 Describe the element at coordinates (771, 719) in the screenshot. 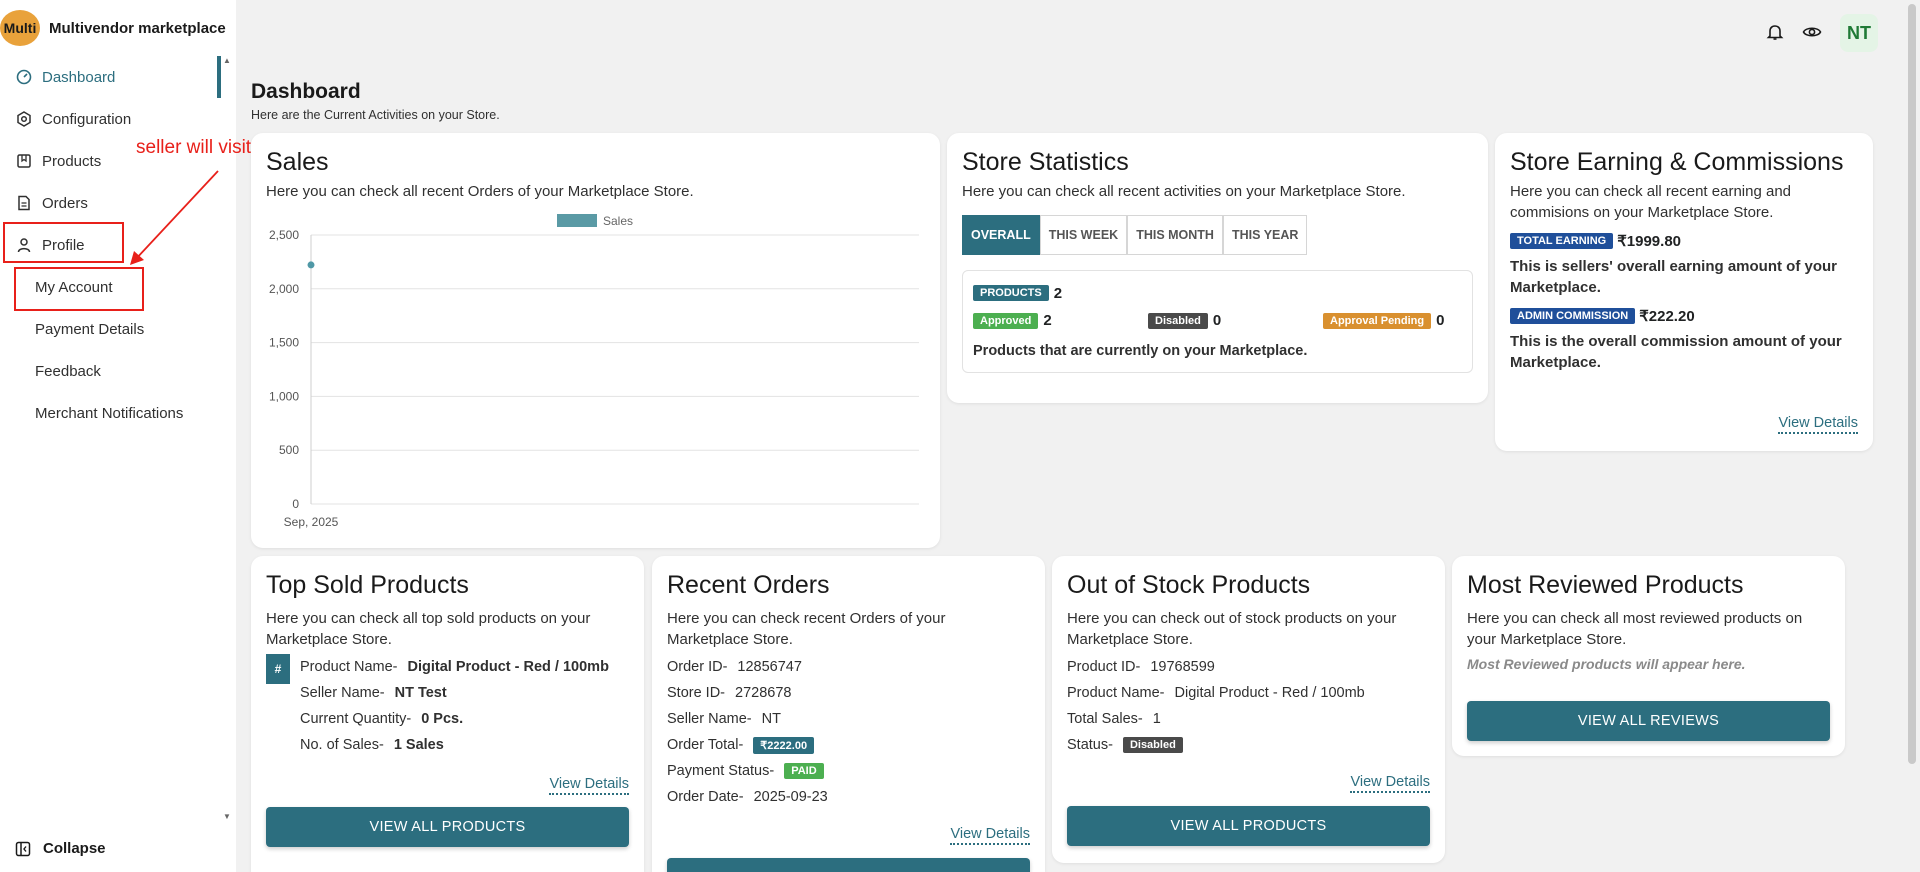

I see `seller-name-value: NT` at that location.